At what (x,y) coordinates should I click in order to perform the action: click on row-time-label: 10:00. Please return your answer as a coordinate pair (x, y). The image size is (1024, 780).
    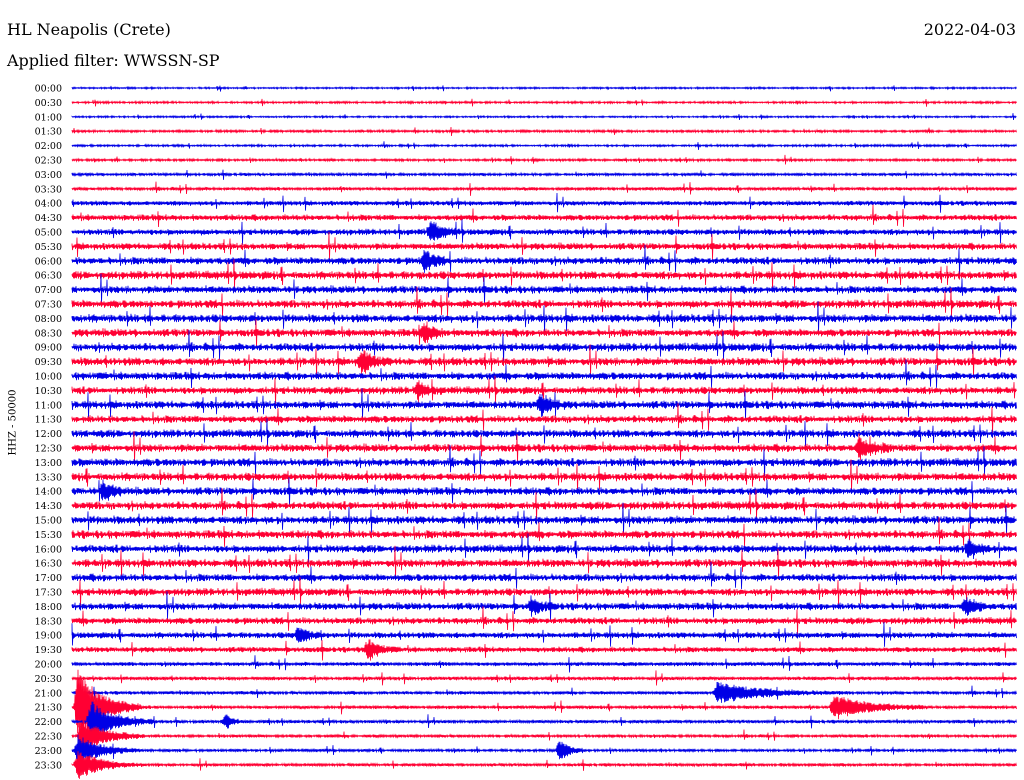
    Looking at the image, I should click on (48, 377).